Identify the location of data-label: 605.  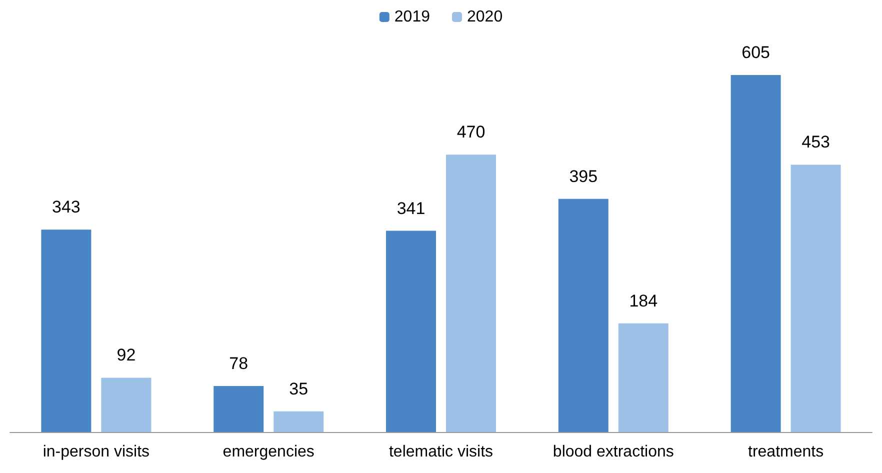
(756, 52).